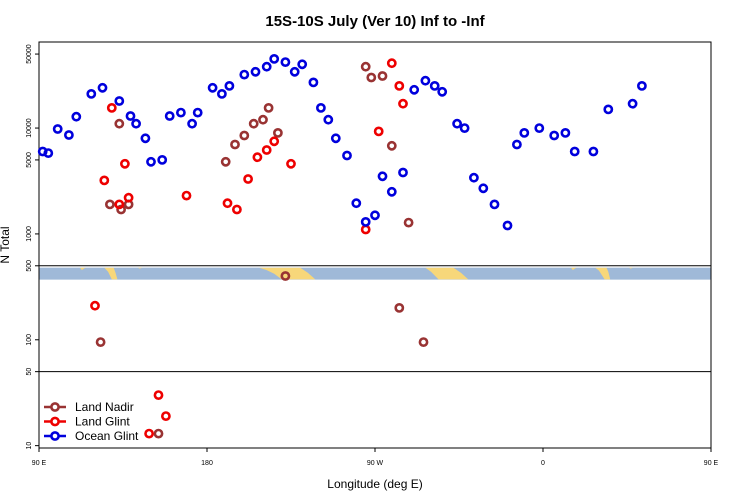  I want to click on y-tick-label-4: 1000, so click(29, 234).